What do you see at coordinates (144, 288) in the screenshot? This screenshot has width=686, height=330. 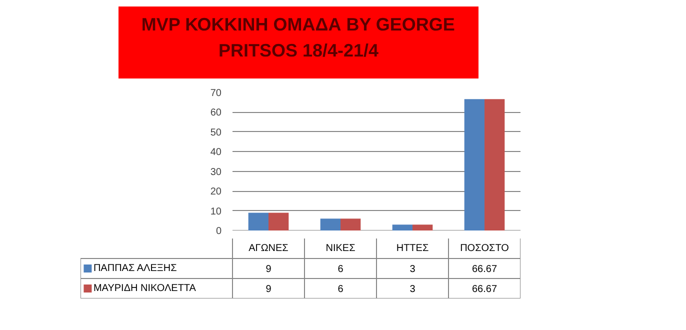 I see `legend-label: ΜΑΥΡΙΔΗ ΝΙΚΟΛΕΤΤΑ` at bounding box center [144, 288].